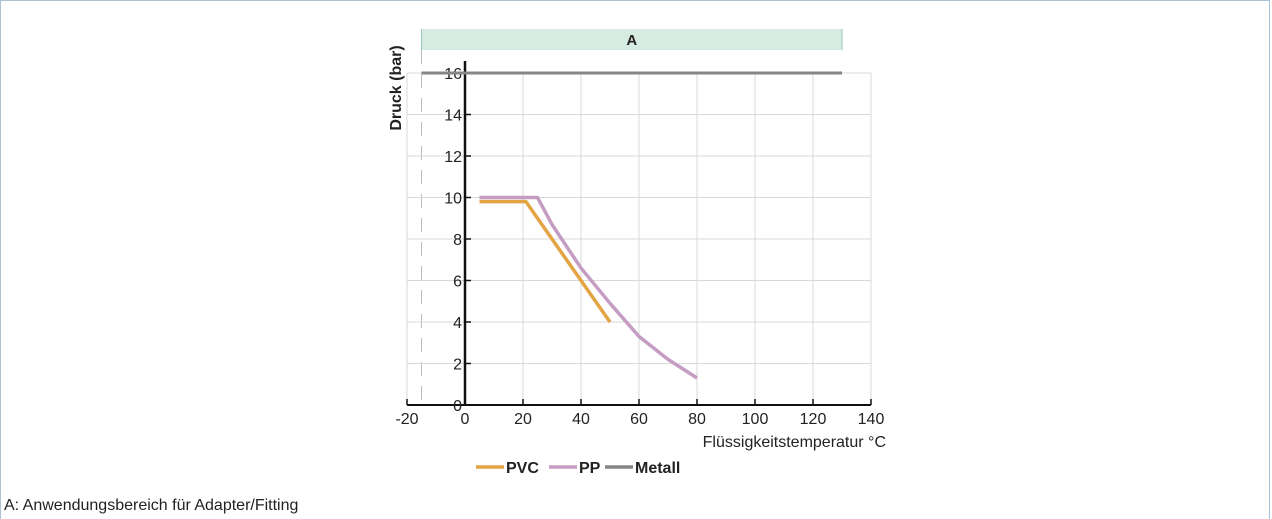 This screenshot has width=1272, height=519. What do you see at coordinates (871, 419) in the screenshot?
I see `x-tick-label: 140` at bounding box center [871, 419].